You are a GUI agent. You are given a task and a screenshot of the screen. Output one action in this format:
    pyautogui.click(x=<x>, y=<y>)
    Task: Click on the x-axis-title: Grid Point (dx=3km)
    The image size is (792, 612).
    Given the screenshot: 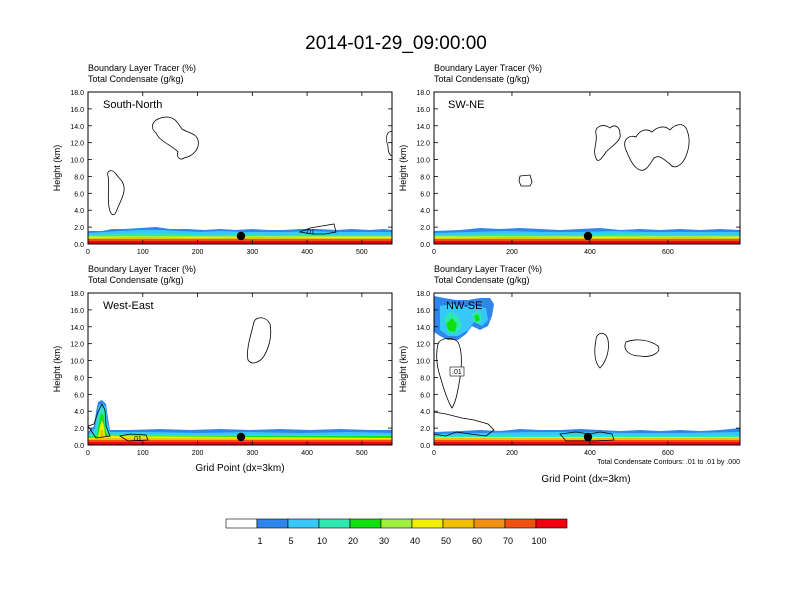 What is the action you would take?
    pyautogui.click(x=239, y=468)
    